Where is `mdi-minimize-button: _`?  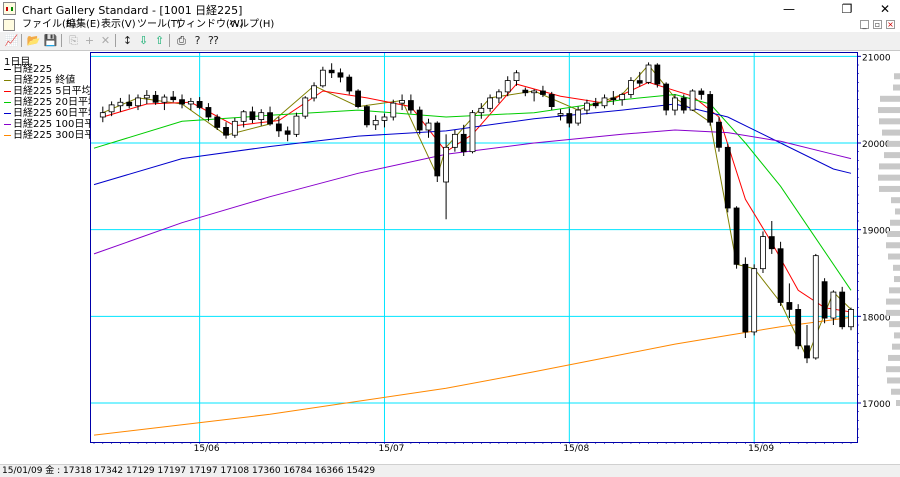
mdi-minimize-button: _ is located at coordinates (864, 24).